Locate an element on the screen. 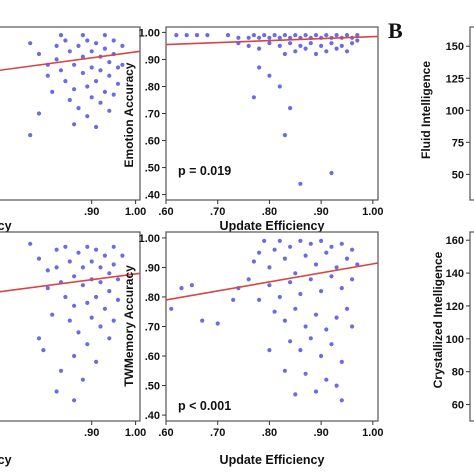 The image size is (474, 474). y-axis-label: Crystallized Intelligence is located at coordinates (438, 319).